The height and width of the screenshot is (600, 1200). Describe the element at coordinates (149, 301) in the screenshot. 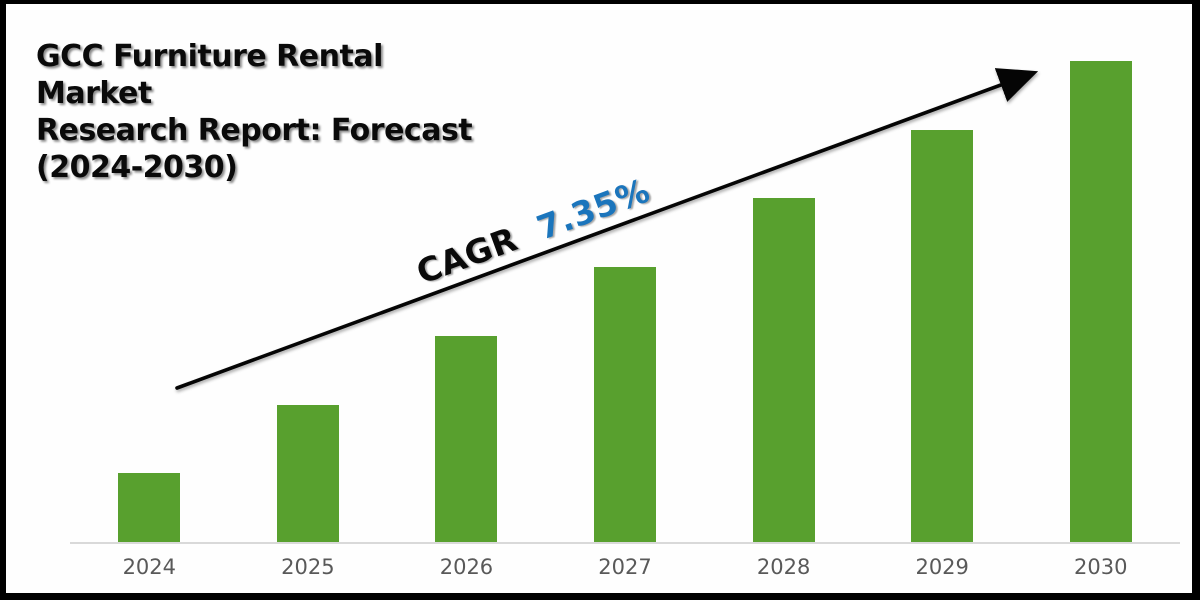

I see `bar-column-2024` at that location.